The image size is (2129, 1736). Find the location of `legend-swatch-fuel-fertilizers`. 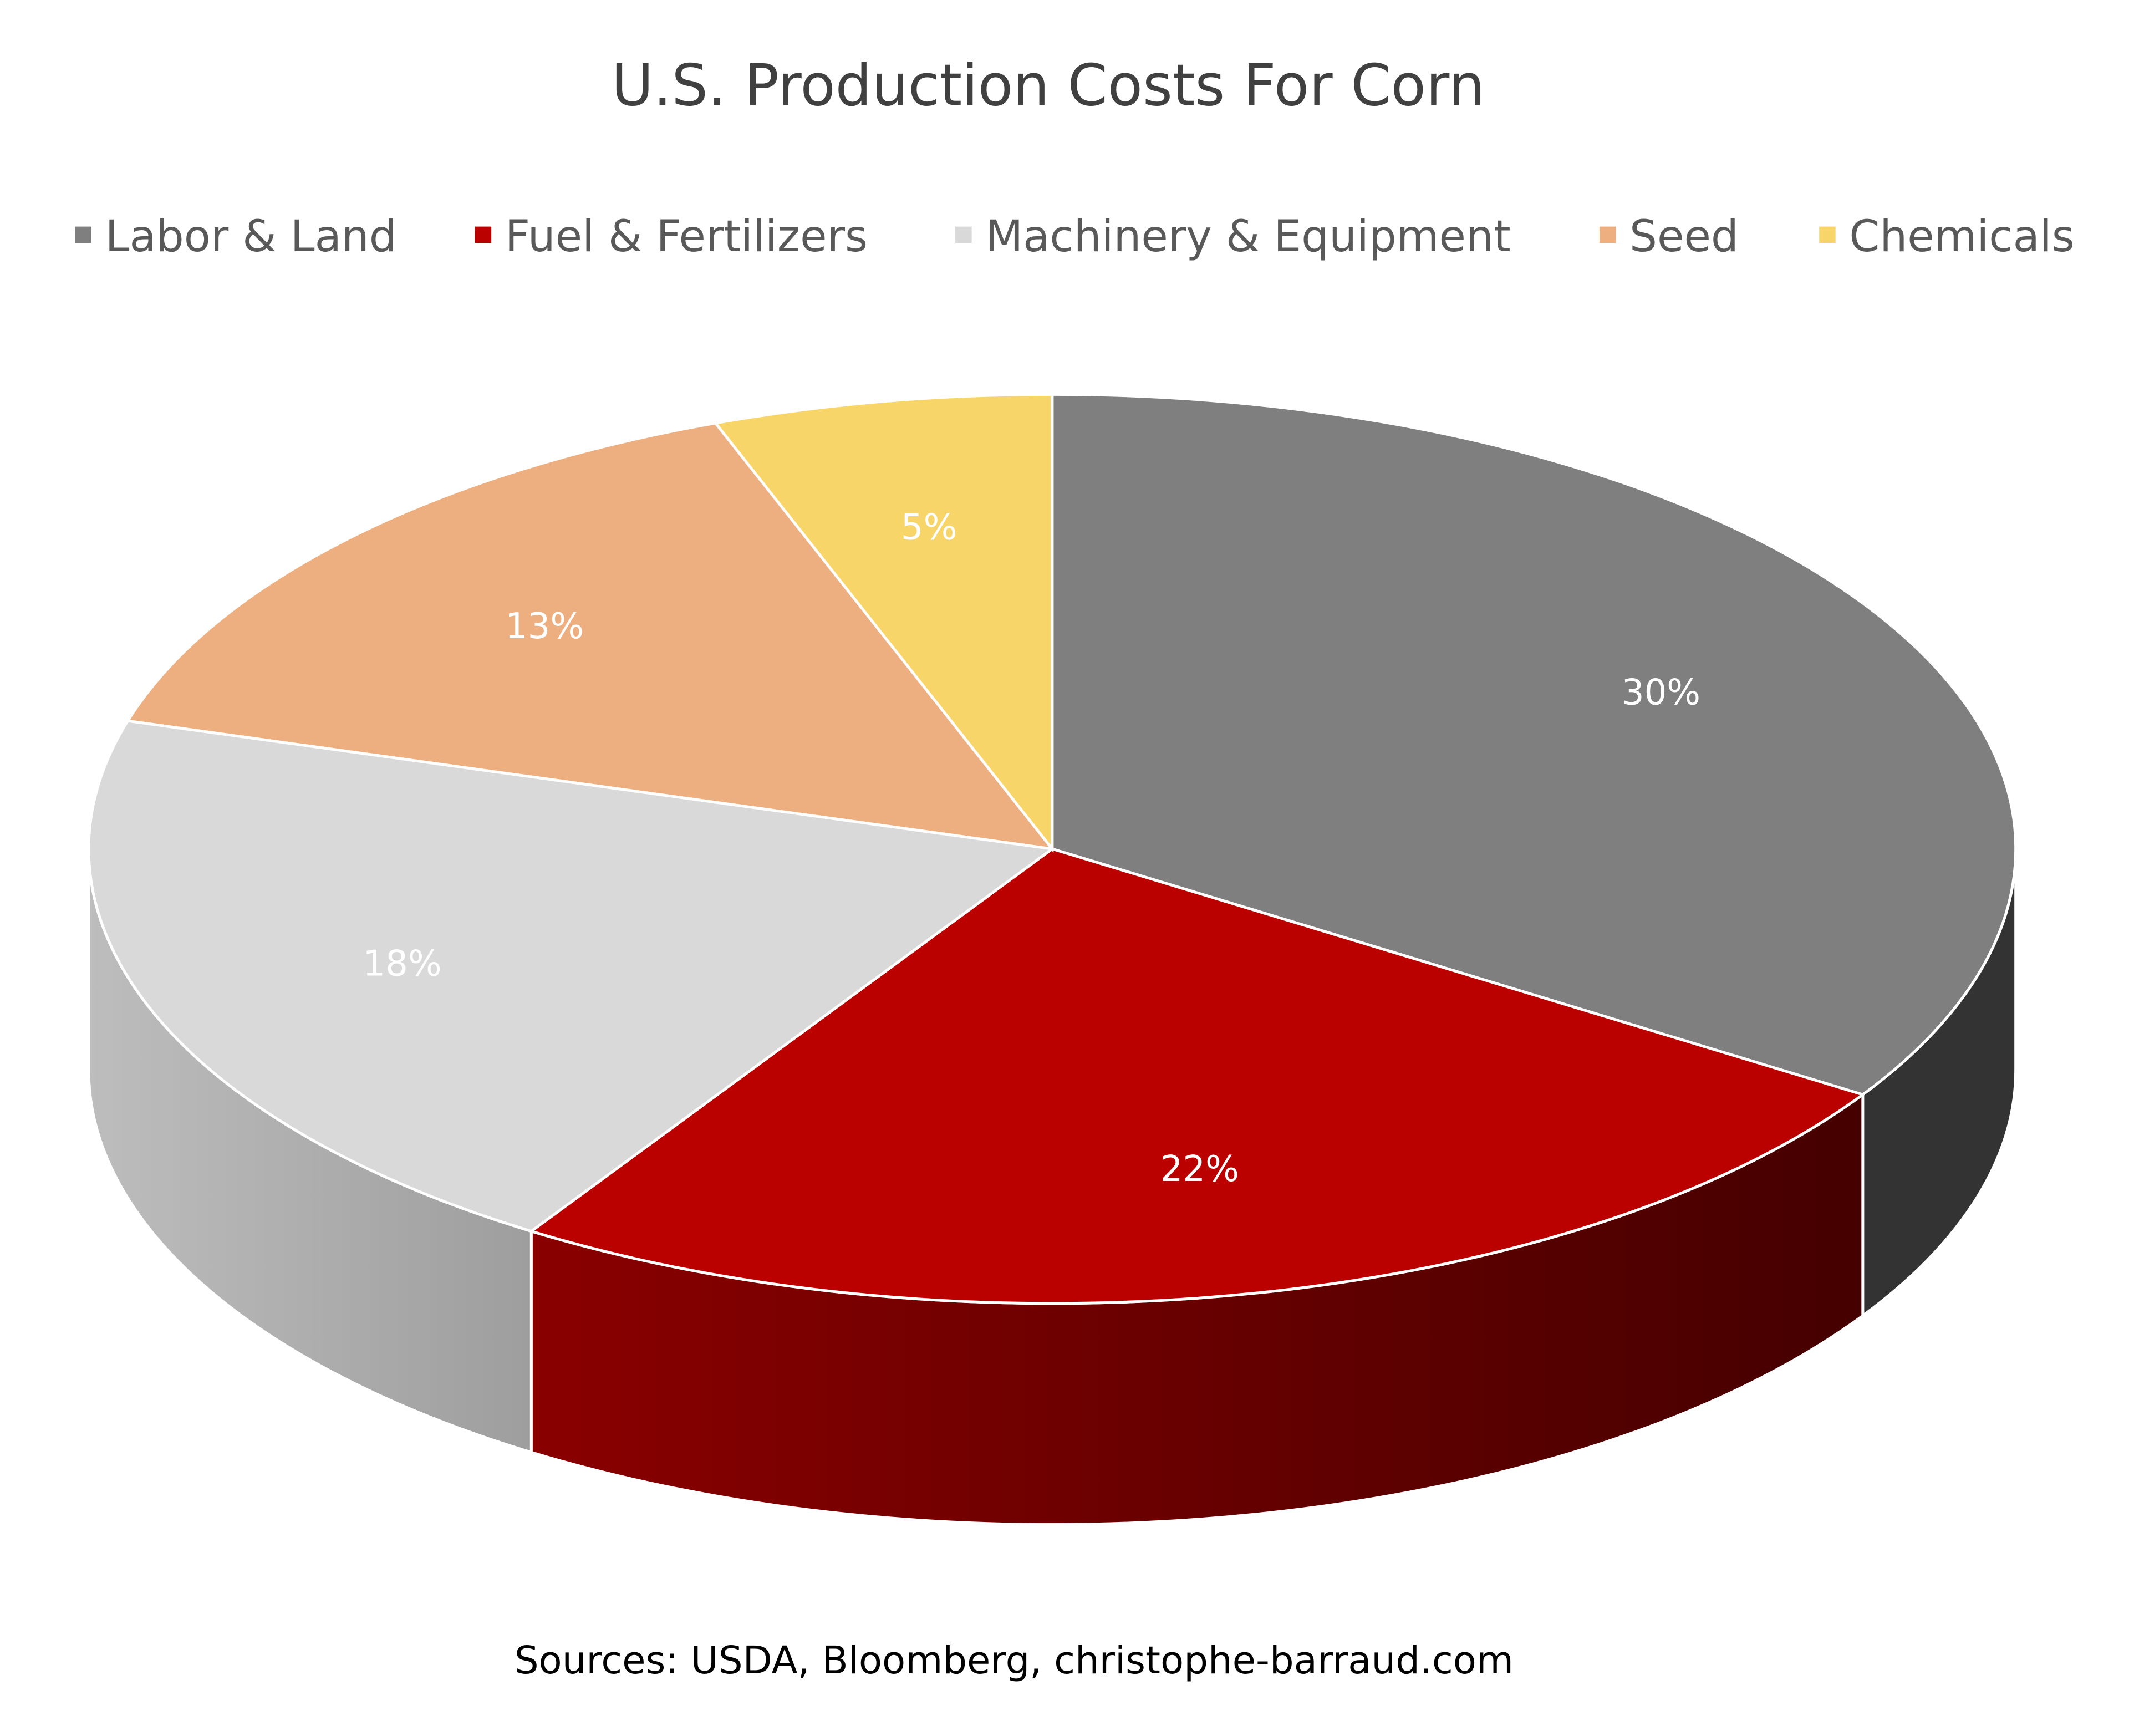

legend-swatch-fuel-fertilizers is located at coordinates (483, 235).